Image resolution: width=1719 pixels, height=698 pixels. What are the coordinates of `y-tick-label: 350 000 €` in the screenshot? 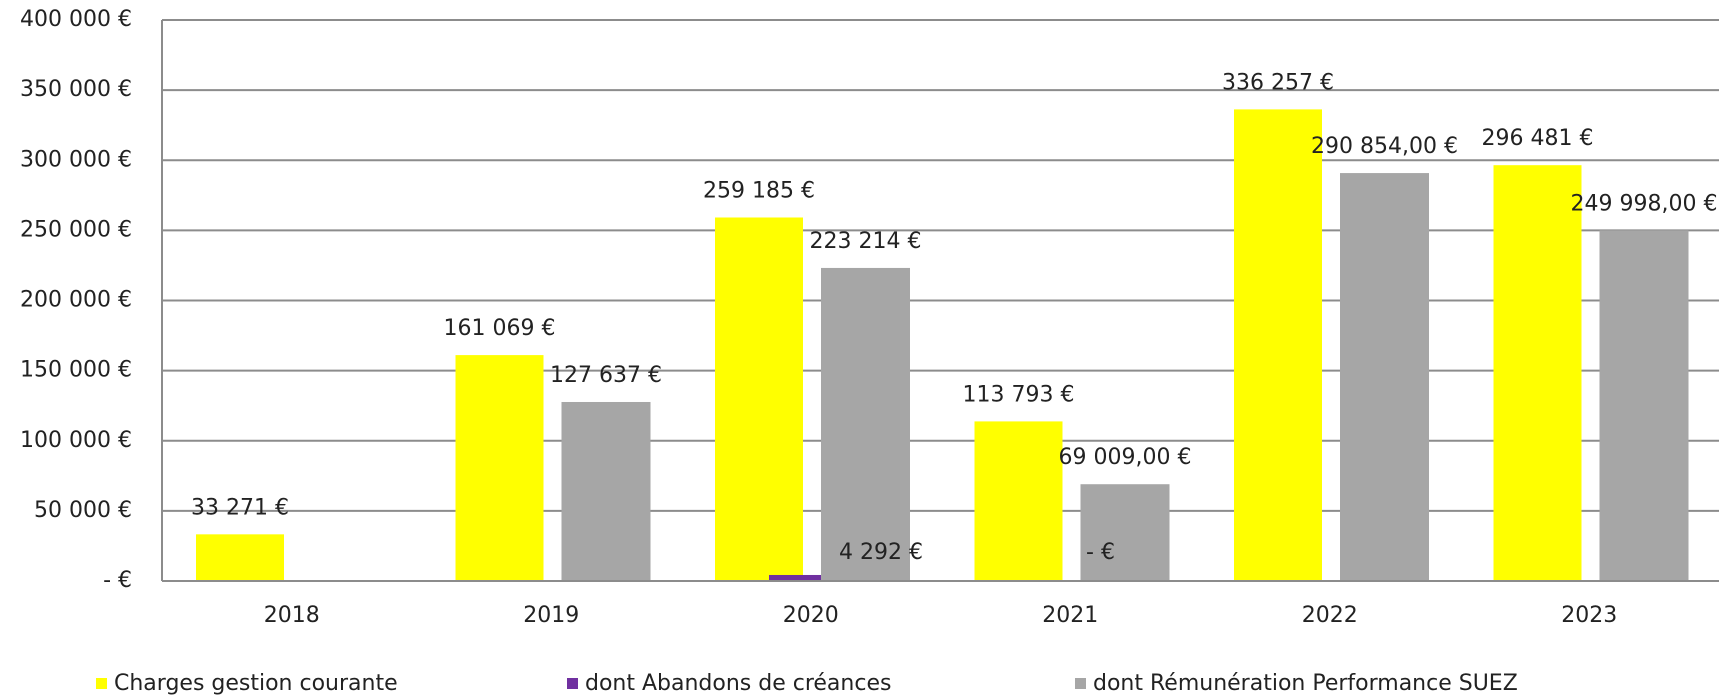 It's located at (76, 89).